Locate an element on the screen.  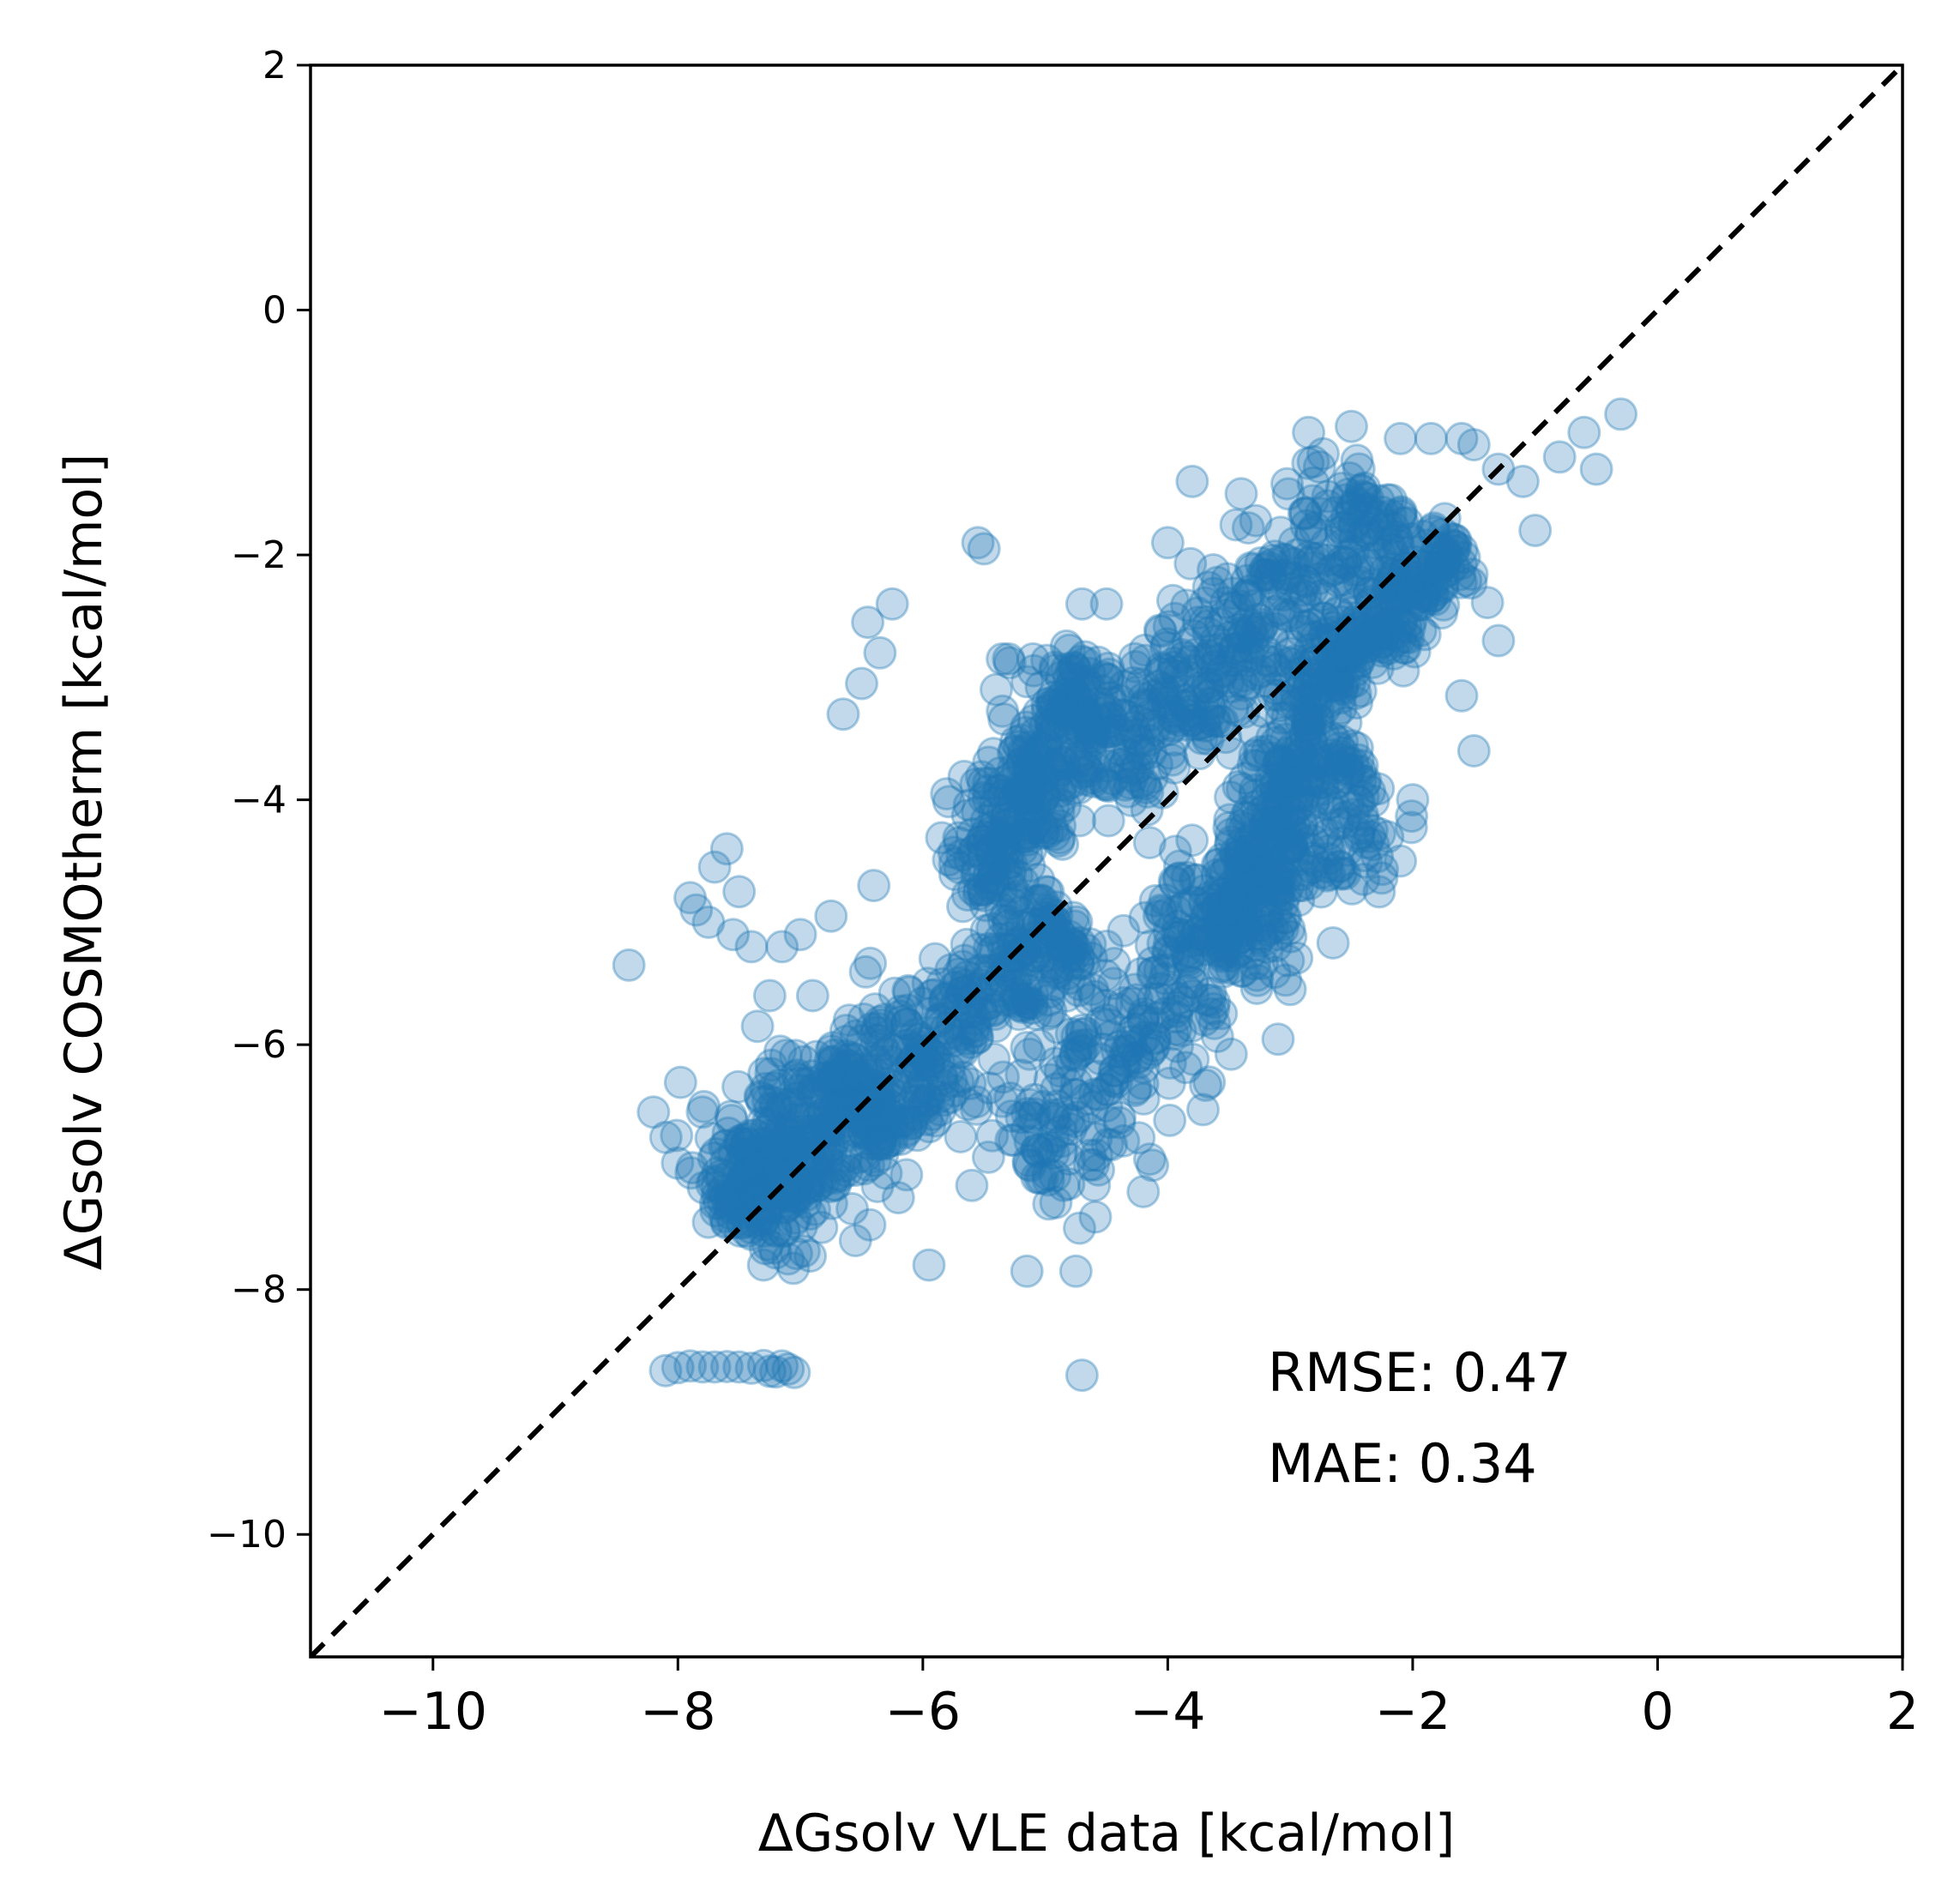
y-tick-label: −4 is located at coordinates (258, 800).